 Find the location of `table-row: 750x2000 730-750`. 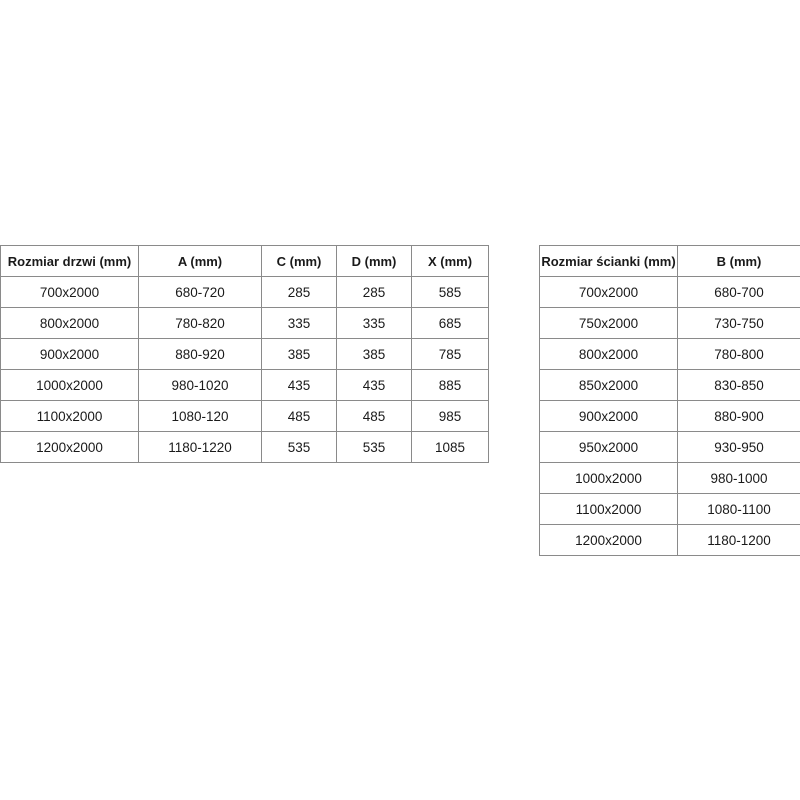

table-row: 750x2000 730-750 is located at coordinates (669, 323).